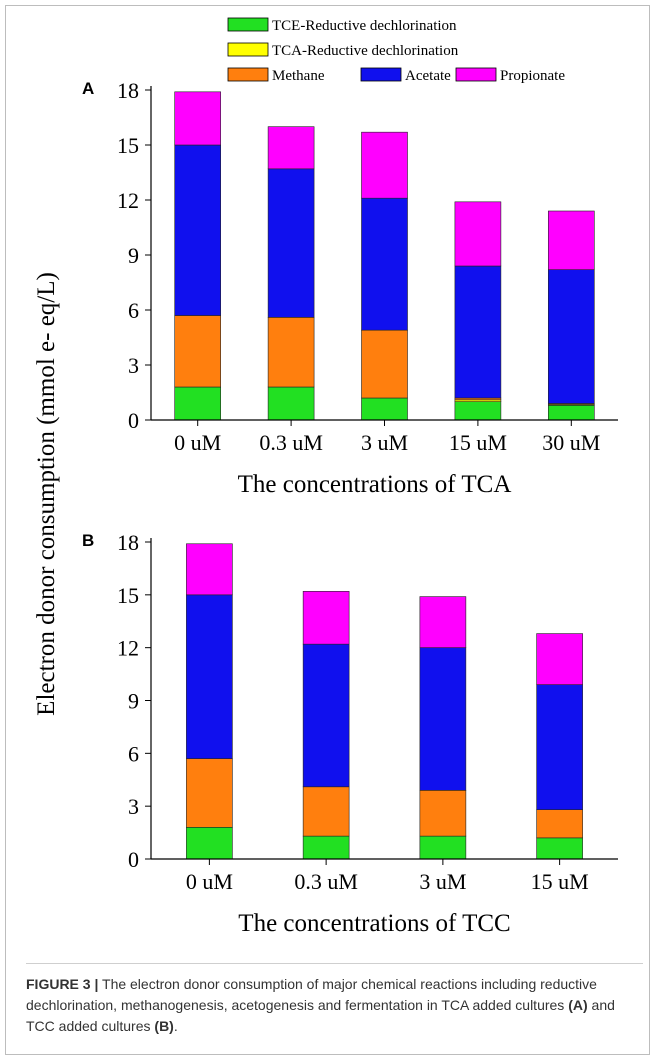  What do you see at coordinates (578, 1005) in the screenshot?
I see `caption-ref-a: (A)` at bounding box center [578, 1005].